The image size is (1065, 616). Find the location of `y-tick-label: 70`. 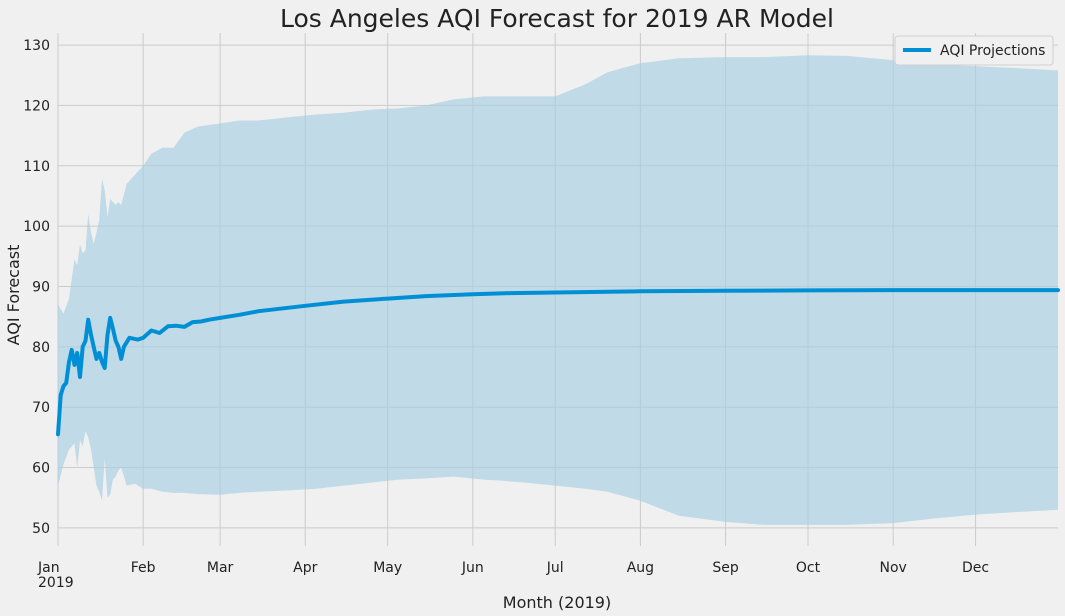

y-tick-label: 70 is located at coordinates (41, 408).